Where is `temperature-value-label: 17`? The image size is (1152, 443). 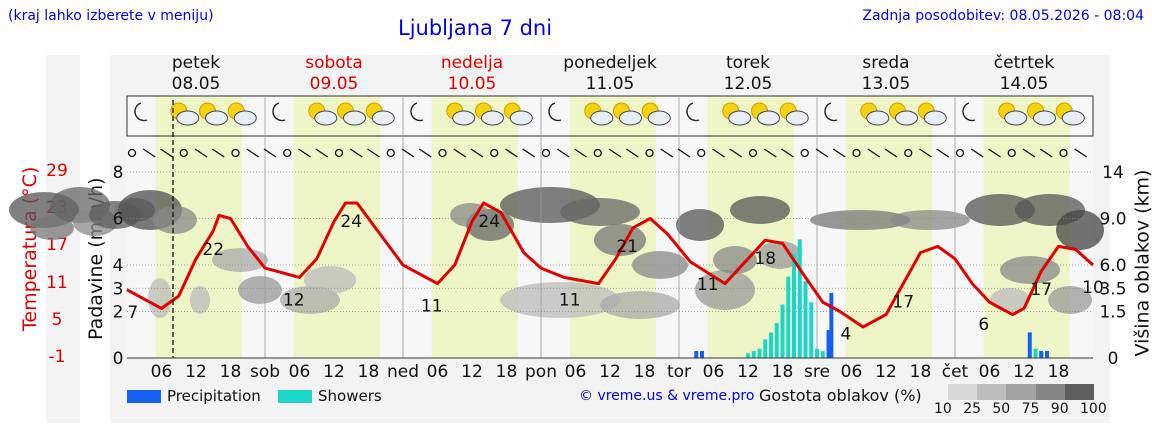
temperature-value-label: 17 is located at coordinates (903, 303).